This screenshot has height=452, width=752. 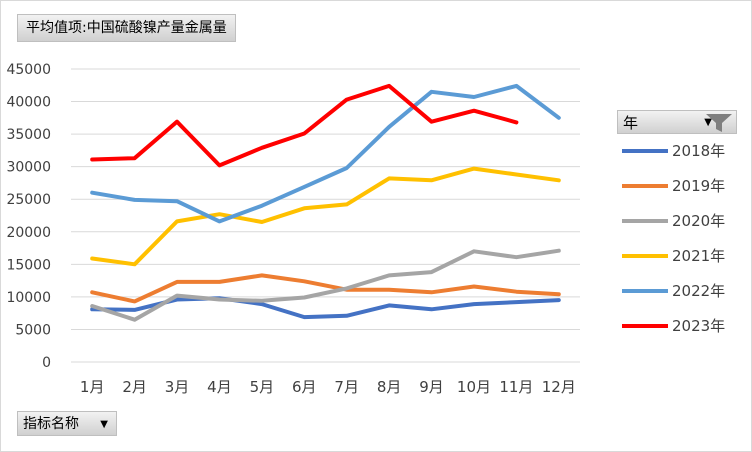 What do you see at coordinates (389, 387) in the screenshot?
I see `x-tick-label: 8月` at bounding box center [389, 387].